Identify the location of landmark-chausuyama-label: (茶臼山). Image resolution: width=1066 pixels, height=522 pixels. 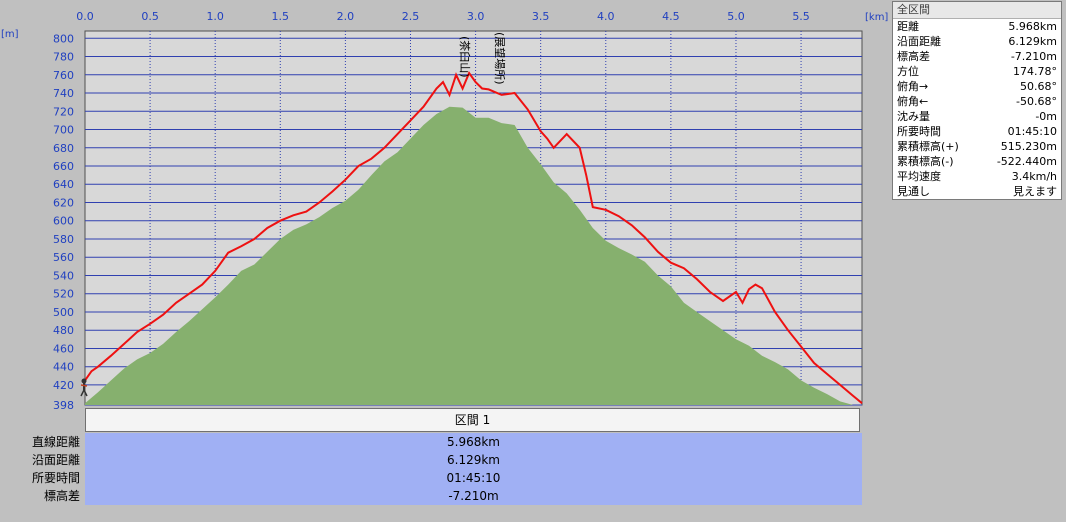
(465, 57).